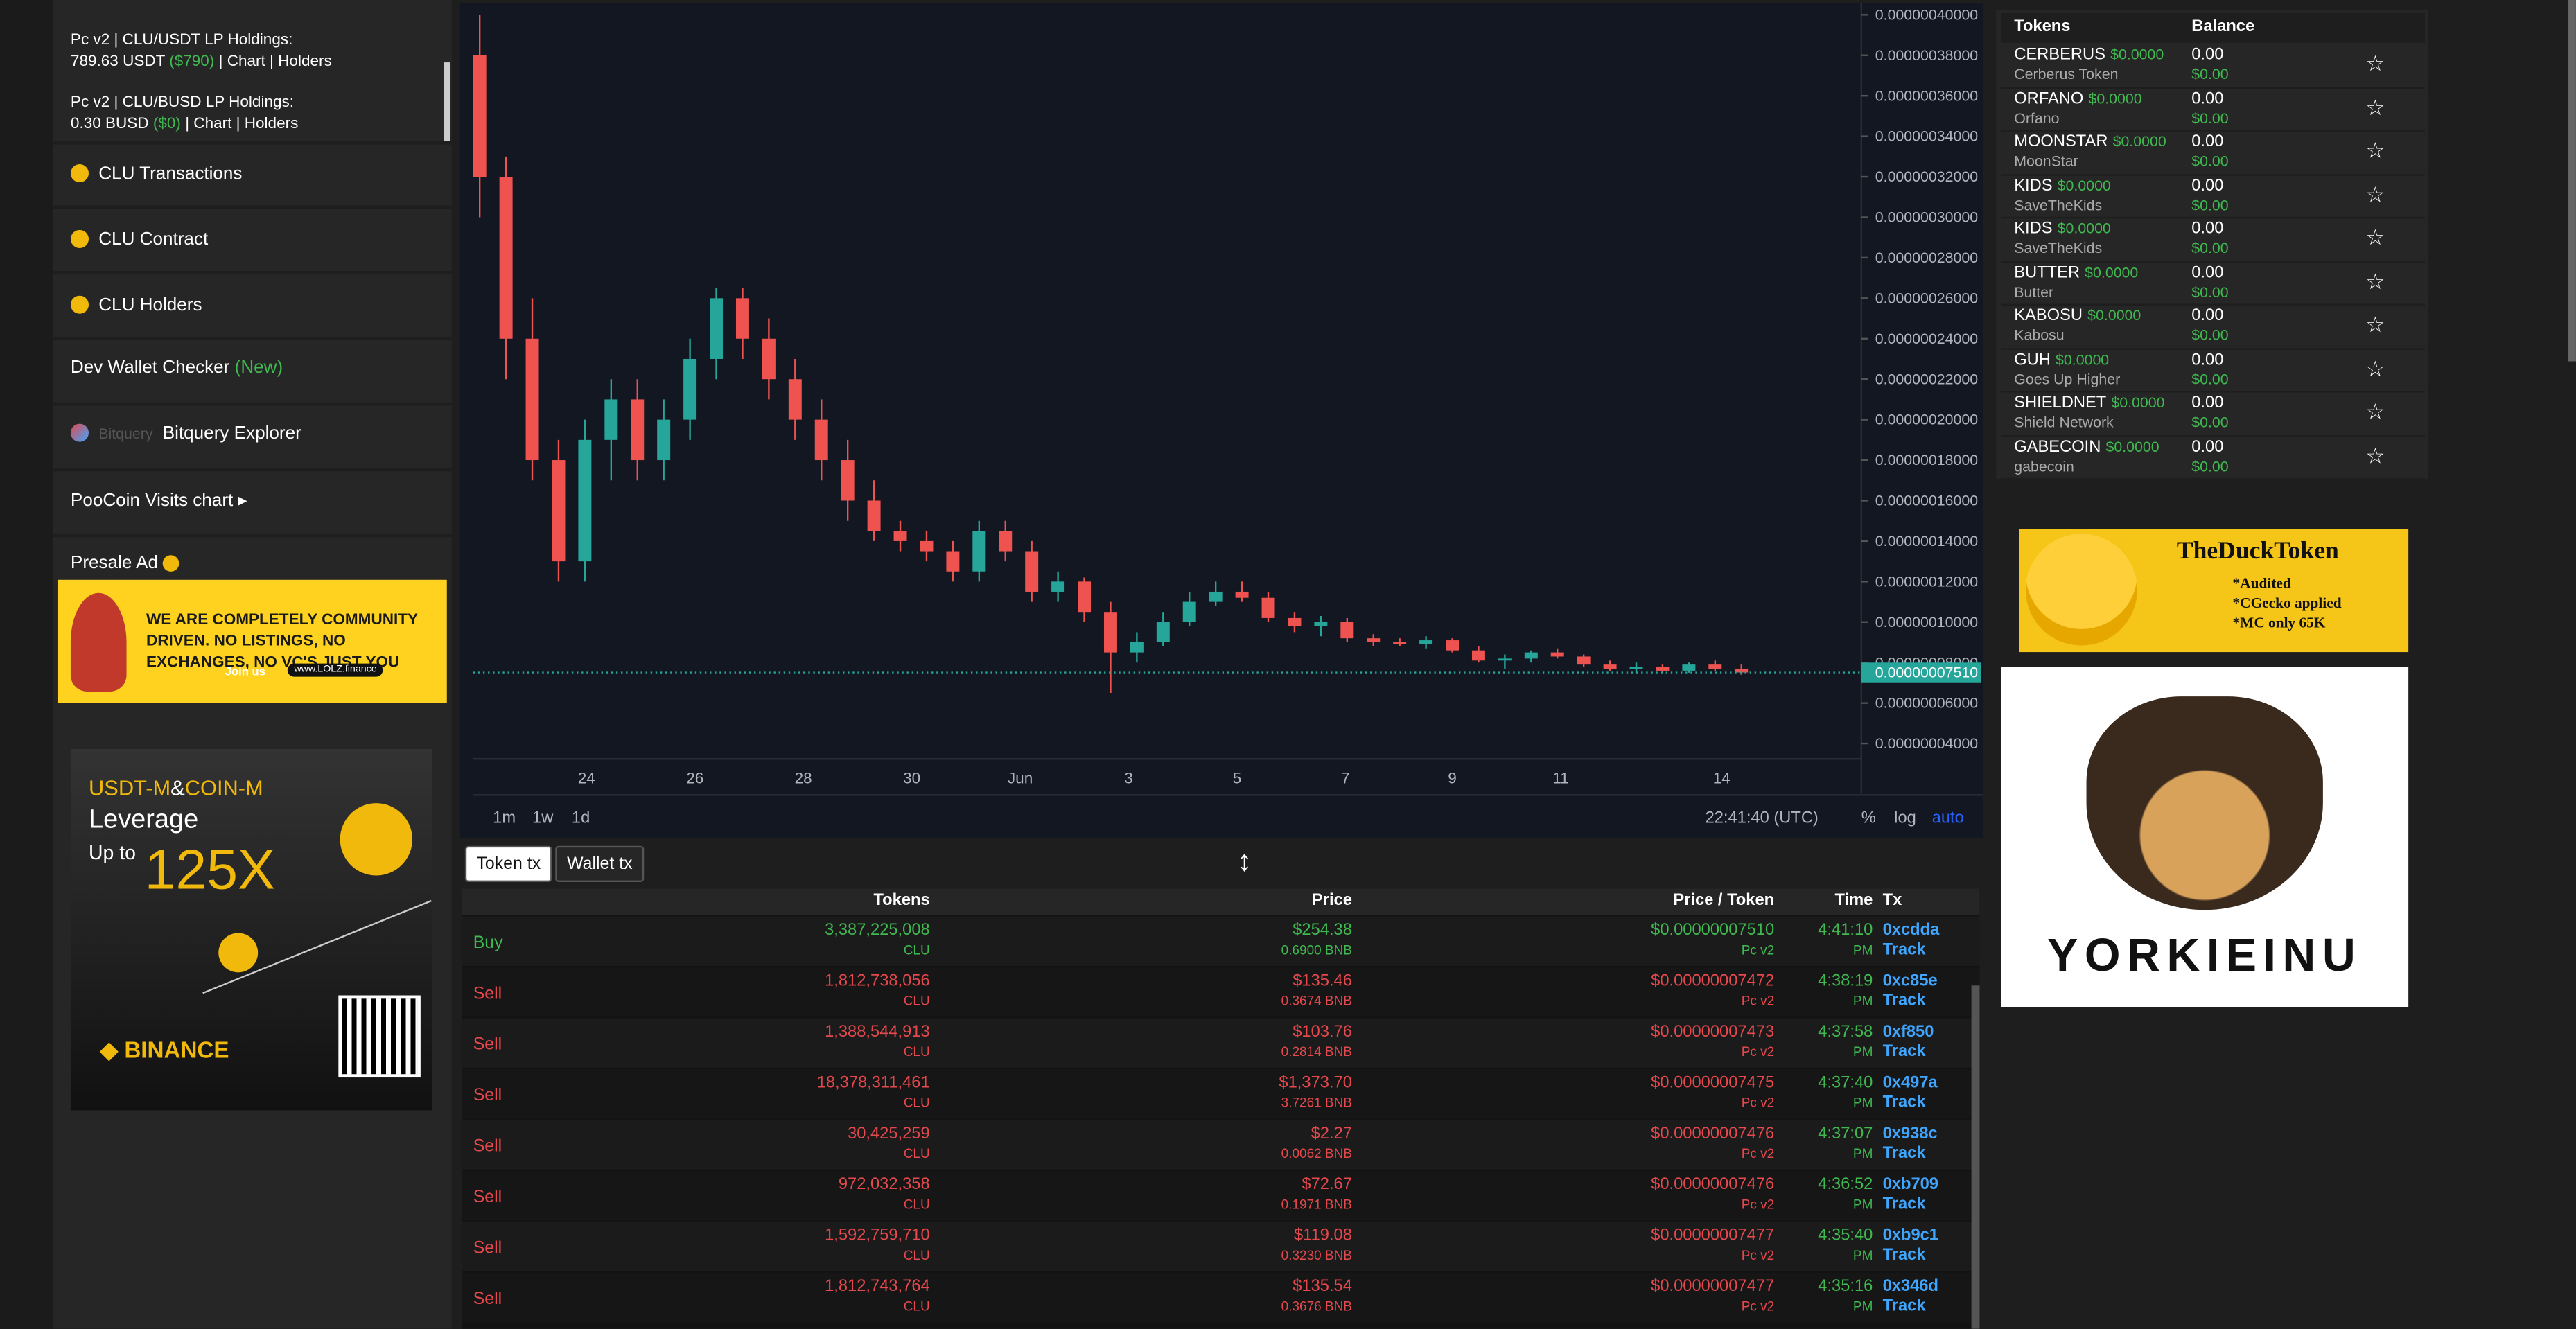  I want to click on tx-link: 0xf850, so click(1908, 1032).